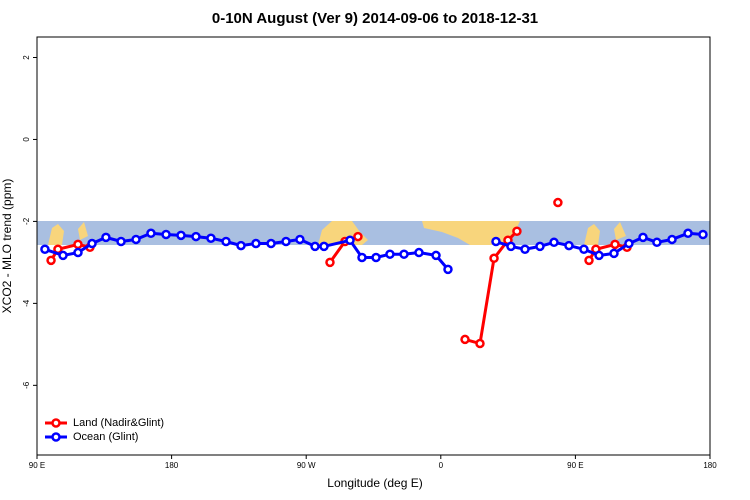  I want to click on y-tick-label: 2, so click(26, 57).